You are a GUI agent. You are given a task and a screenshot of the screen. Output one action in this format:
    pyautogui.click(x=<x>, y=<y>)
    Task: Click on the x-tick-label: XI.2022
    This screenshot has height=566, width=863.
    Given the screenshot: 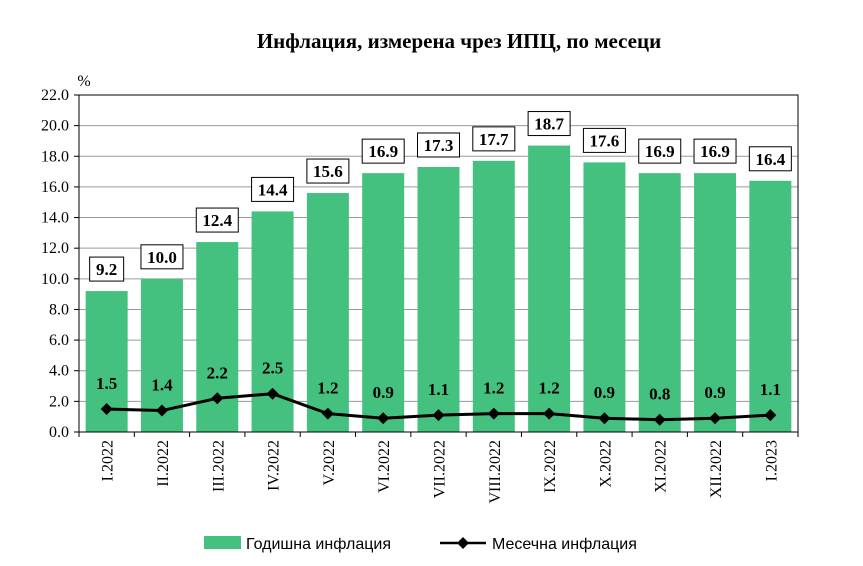 What is the action you would take?
    pyautogui.click(x=661, y=466)
    